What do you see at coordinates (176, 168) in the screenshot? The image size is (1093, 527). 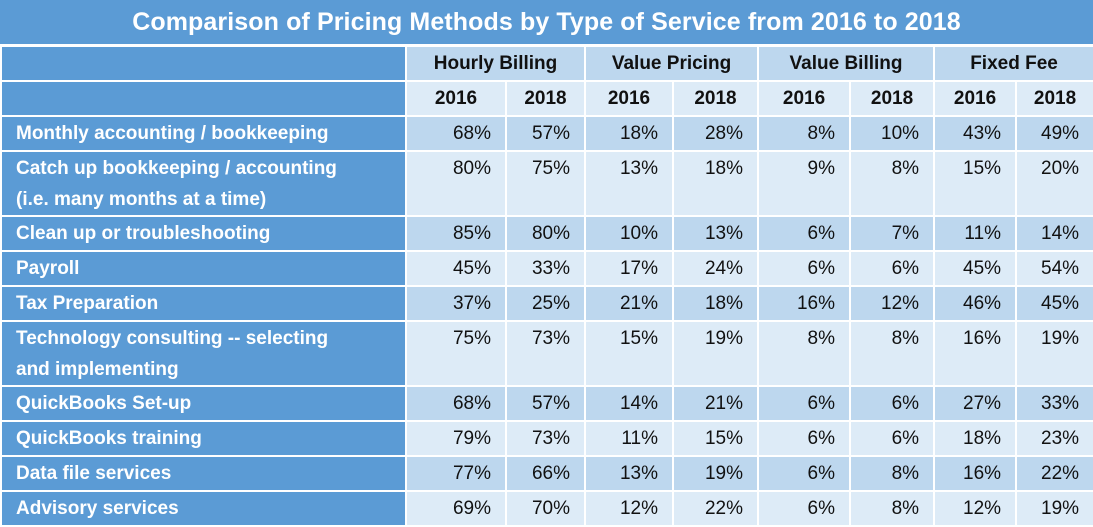 I see `service-label-line: Catch up bookkeeping / accounting` at bounding box center [176, 168].